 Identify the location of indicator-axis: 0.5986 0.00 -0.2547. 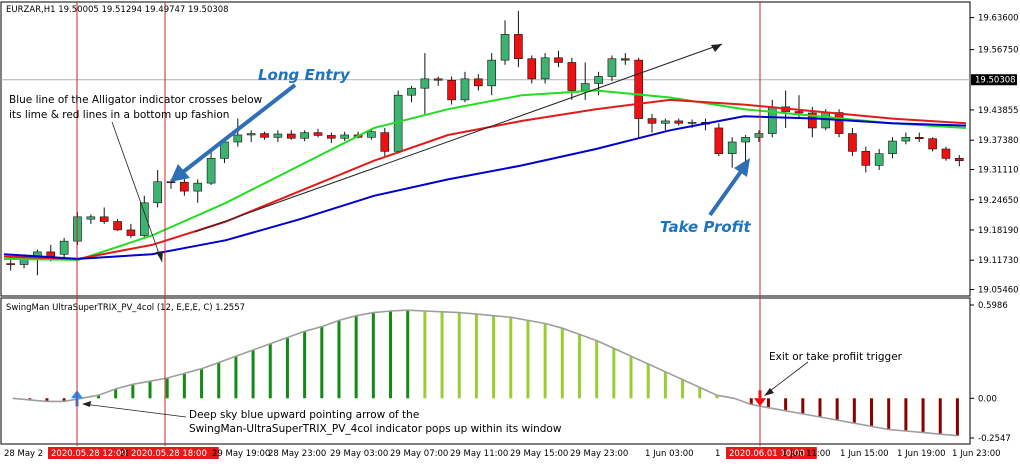
(990, 372).